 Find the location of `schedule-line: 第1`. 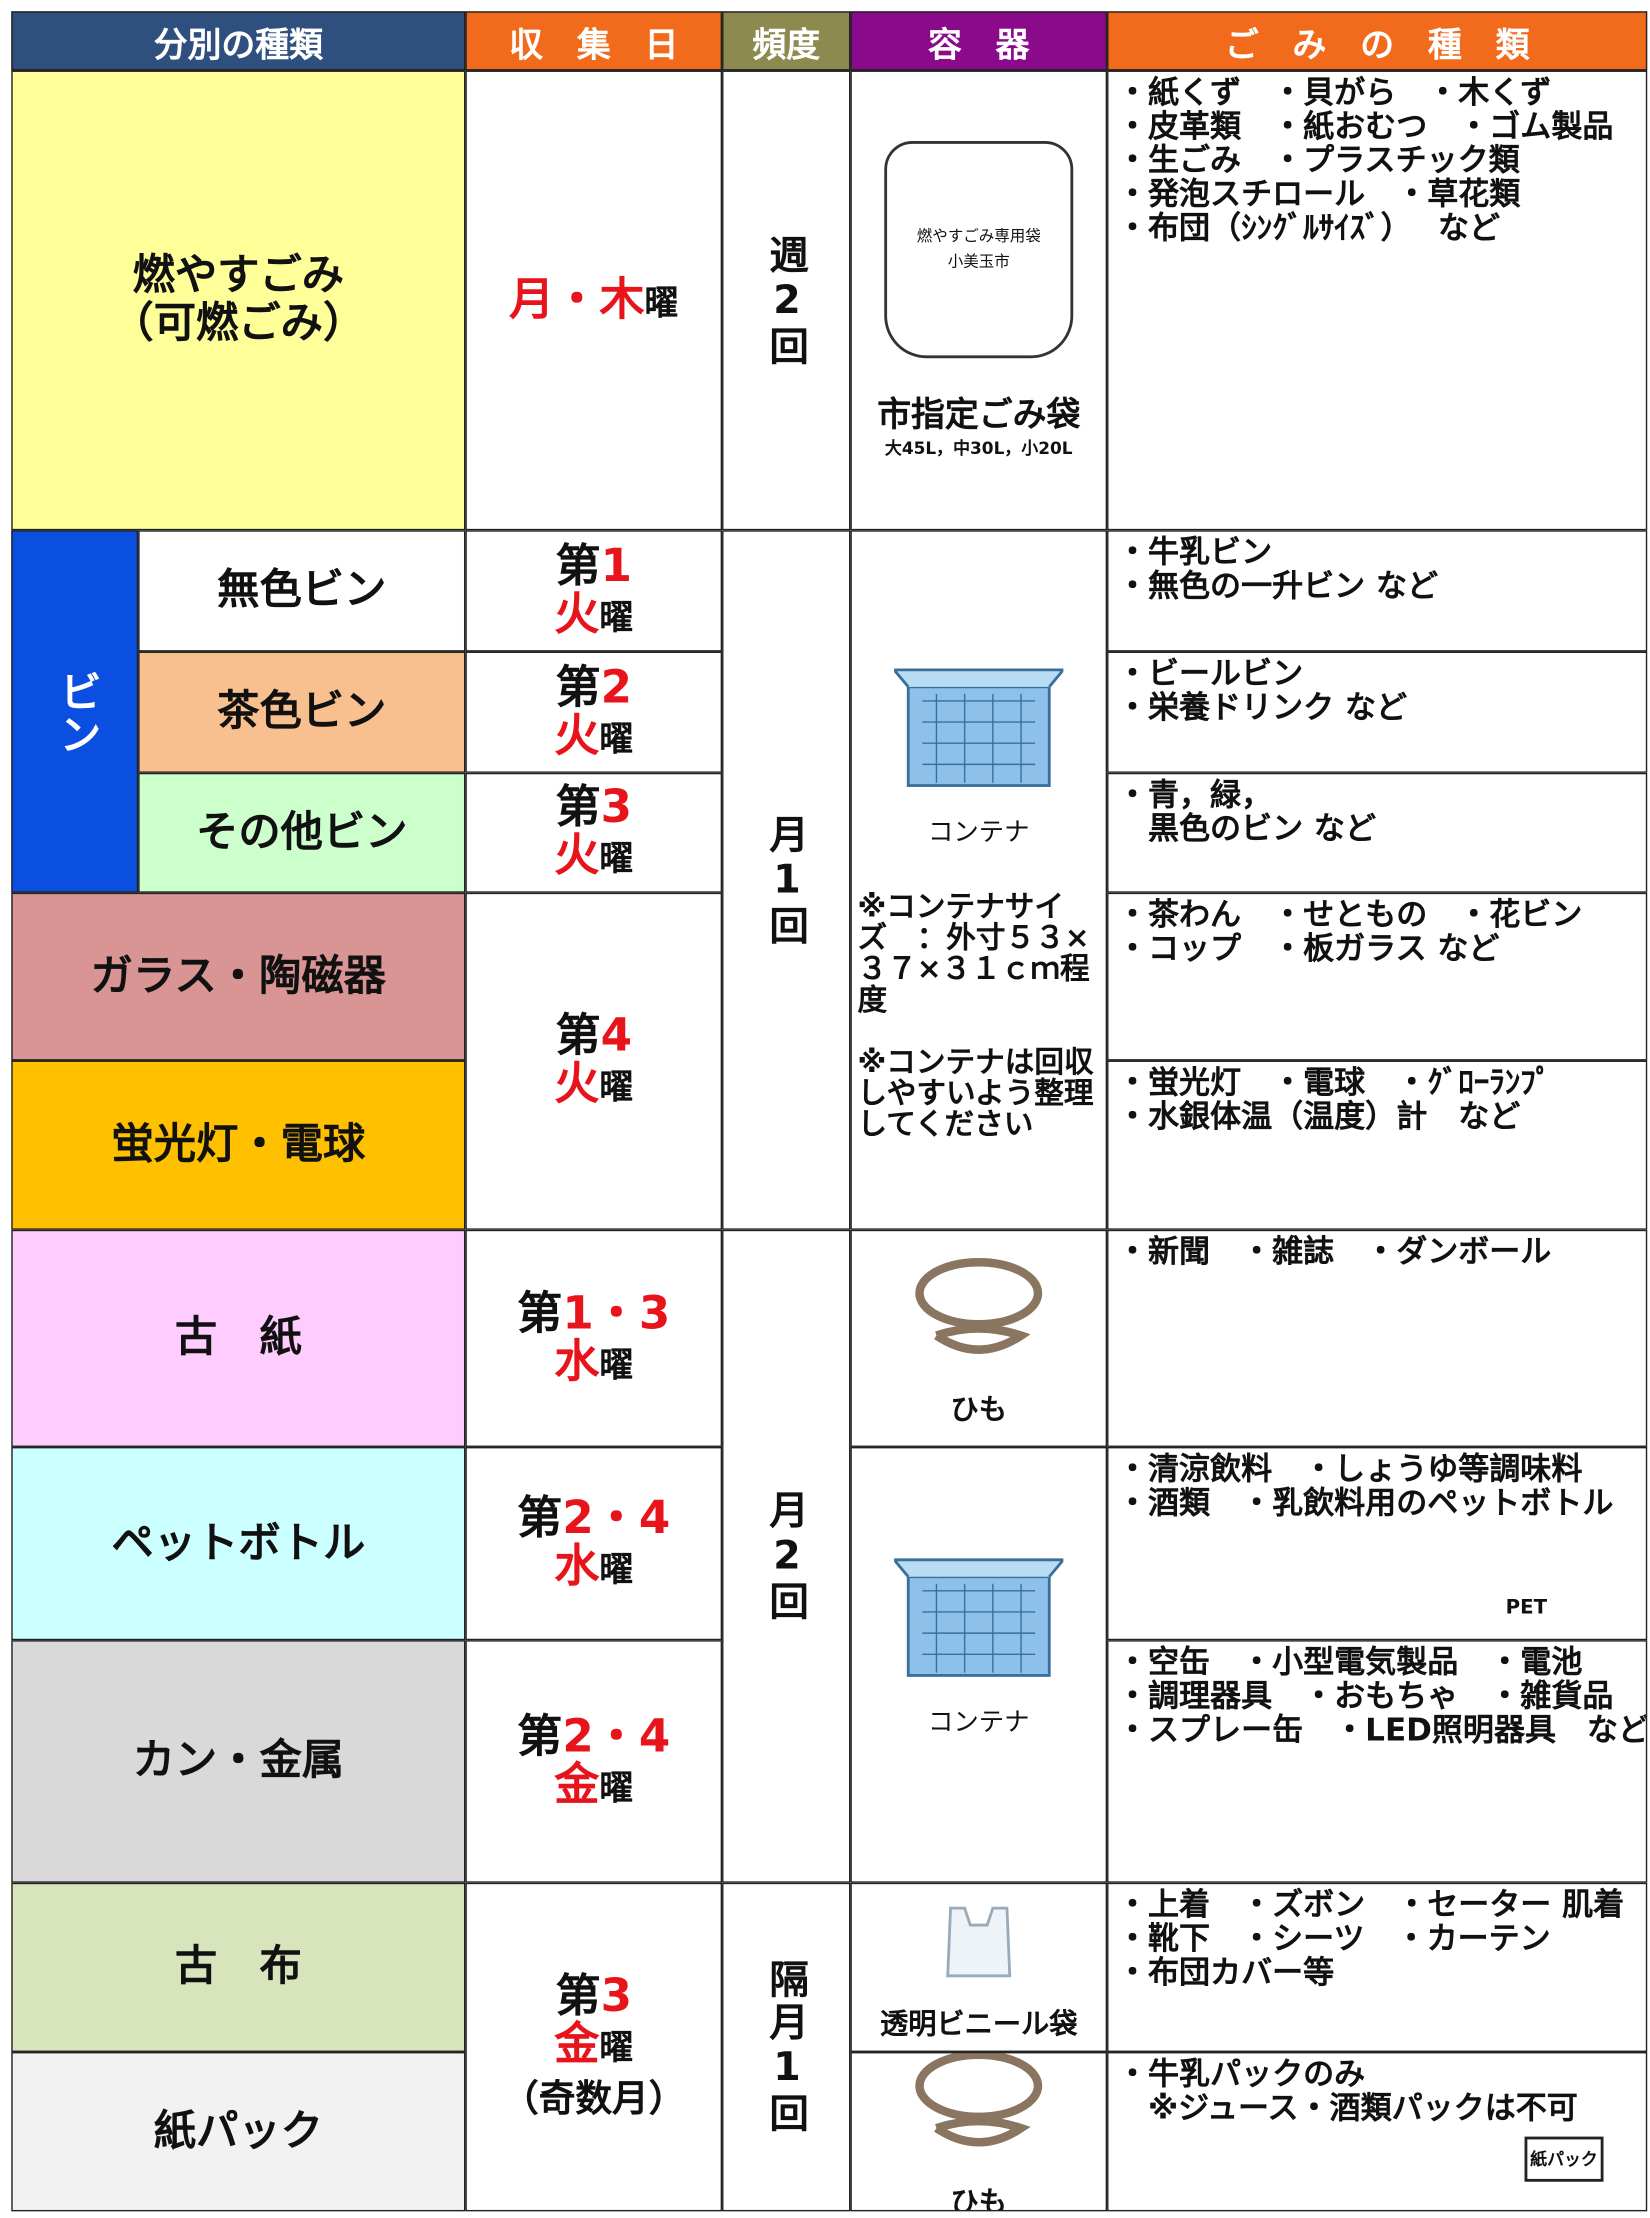

schedule-line: 第1 is located at coordinates (593, 565).